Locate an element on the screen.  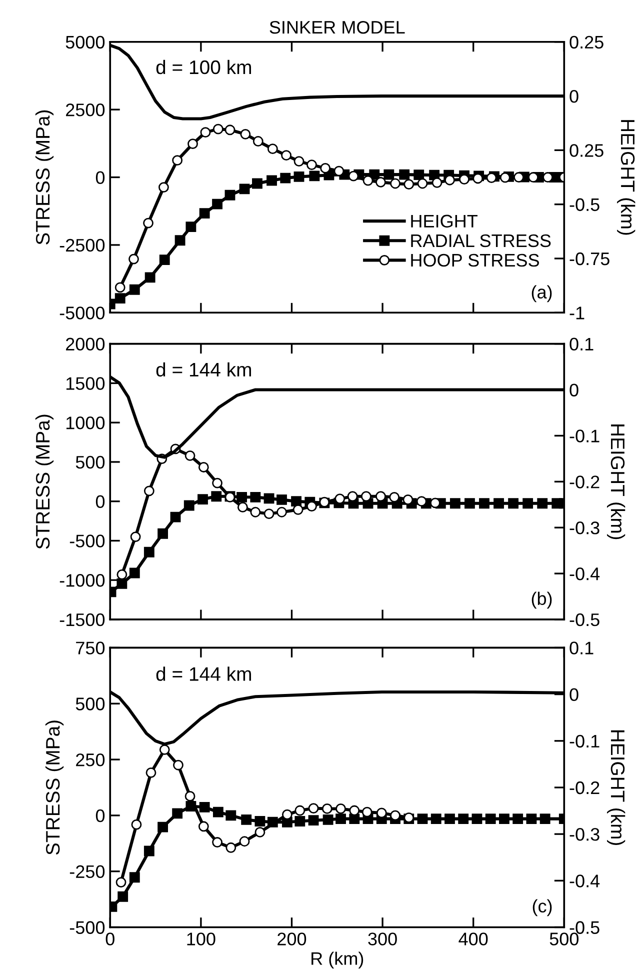
y2-tick-label: -0.1 is located at coordinates (585, 741).